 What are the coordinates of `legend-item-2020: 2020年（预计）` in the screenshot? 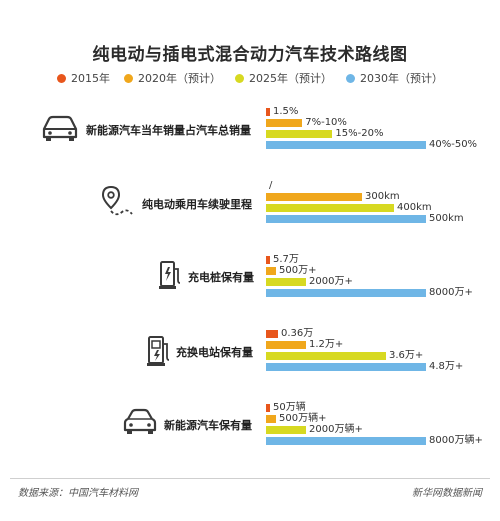 It's located at (172, 78).